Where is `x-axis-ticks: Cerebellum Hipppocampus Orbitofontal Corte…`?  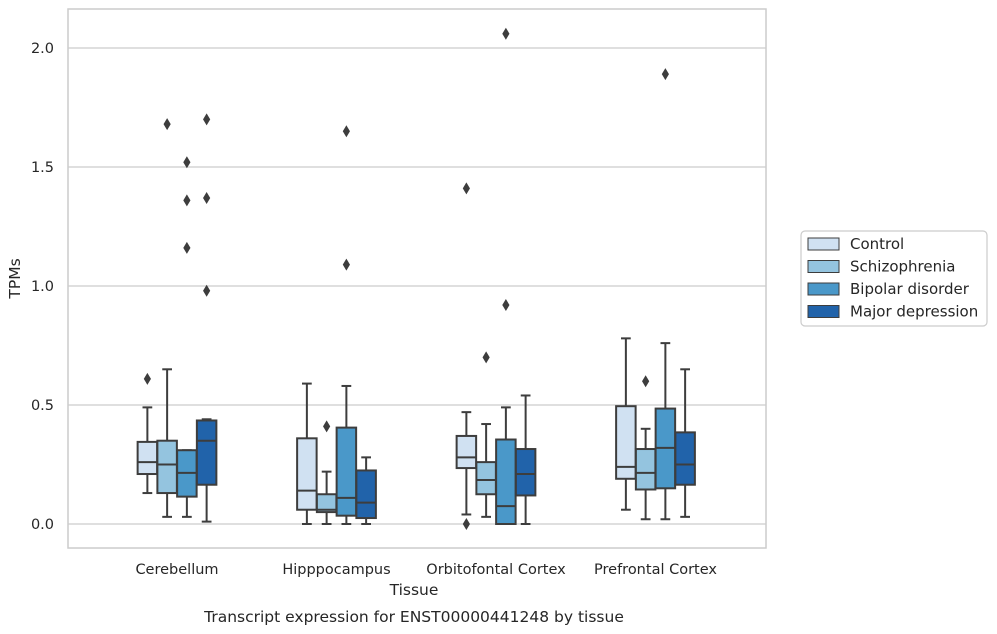
x-axis-ticks: Cerebellum Hipppocampus Orbitofontal Corte… is located at coordinates (426, 570).